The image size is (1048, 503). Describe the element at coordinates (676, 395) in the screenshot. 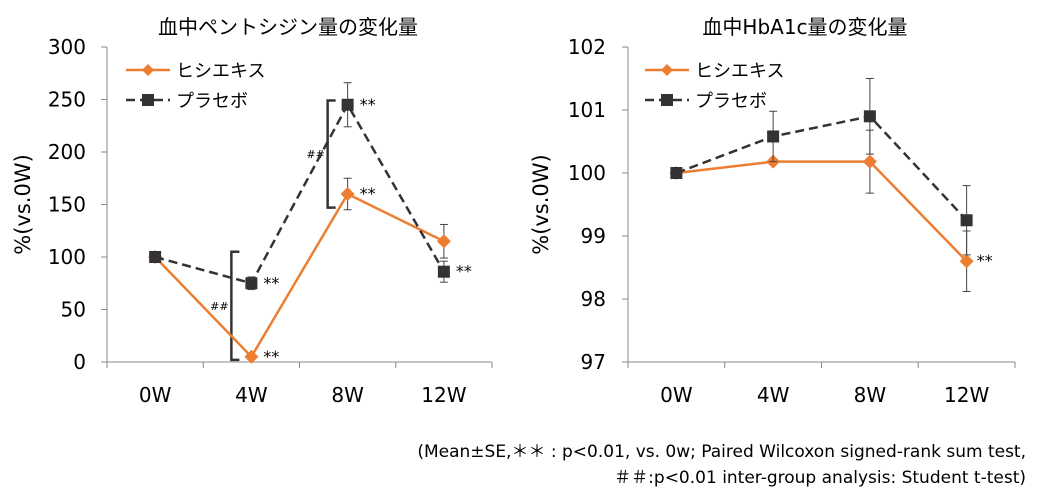

I see `chart2-x-tick-label: 0W` at that location.